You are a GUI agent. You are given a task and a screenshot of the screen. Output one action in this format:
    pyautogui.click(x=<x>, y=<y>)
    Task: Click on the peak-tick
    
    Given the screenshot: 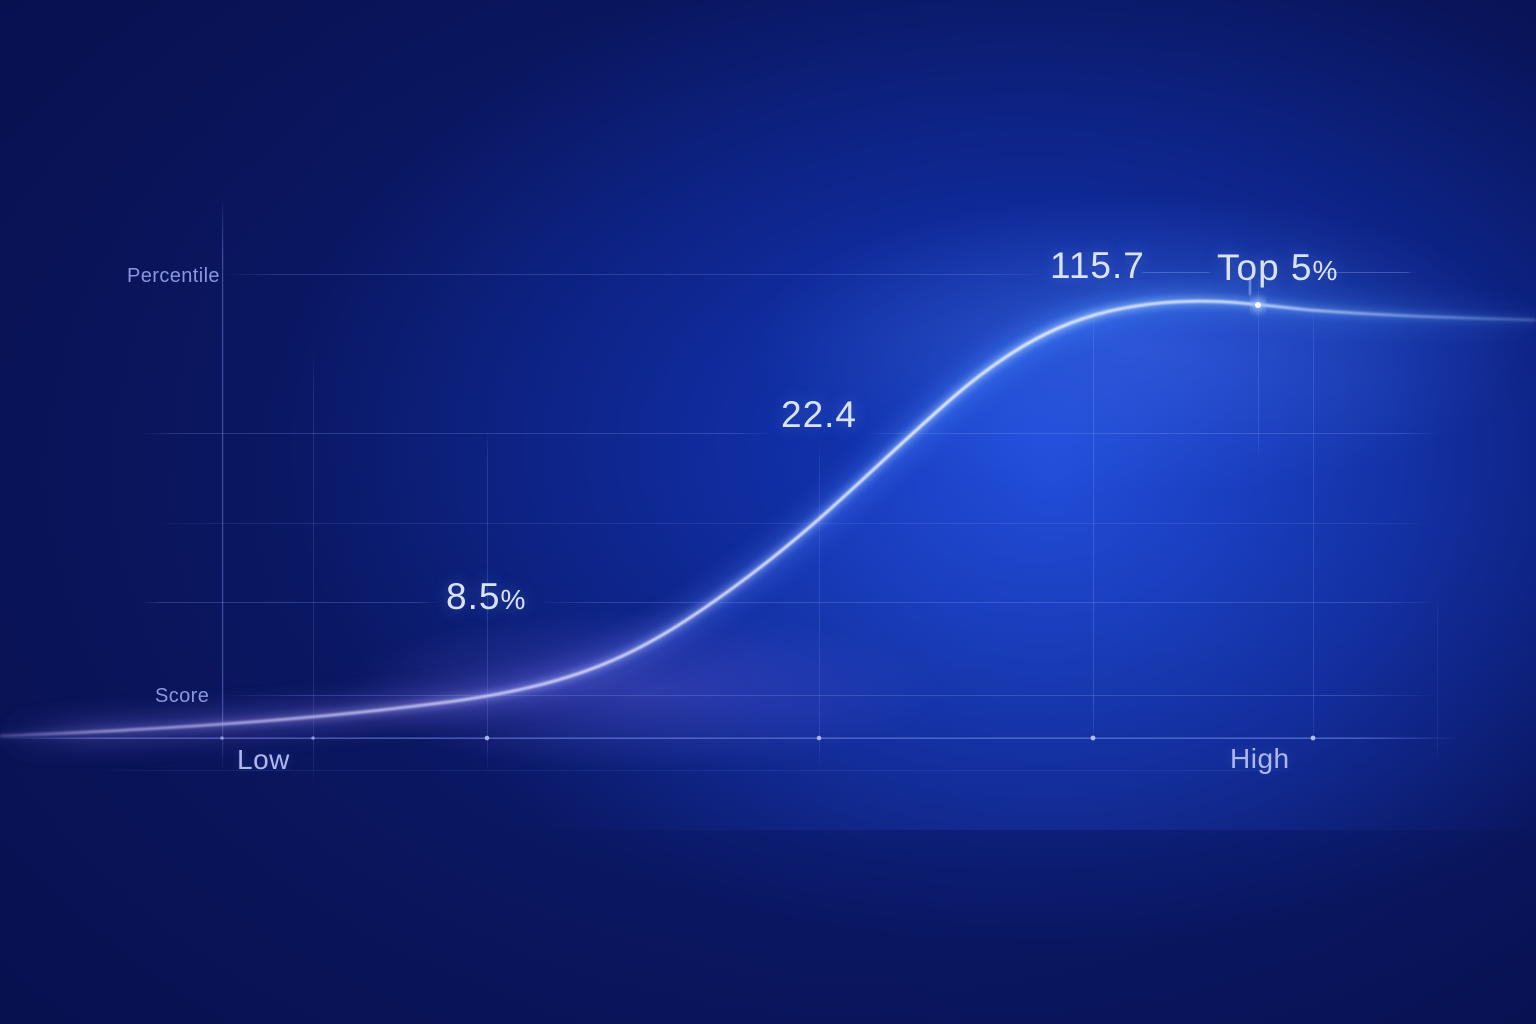 What is the action you would take?
    pyautogui.click(x=1250, y=286)
    